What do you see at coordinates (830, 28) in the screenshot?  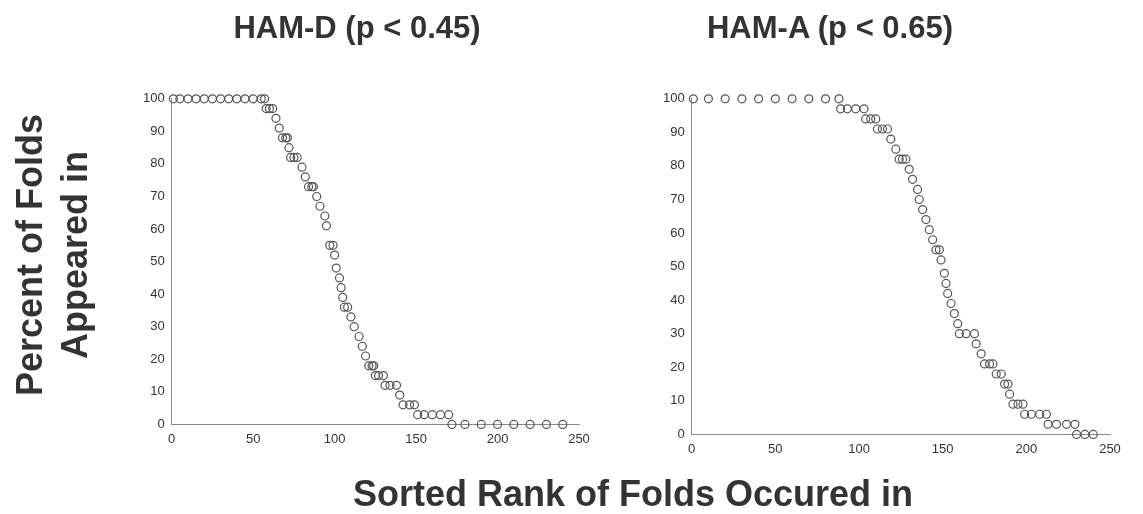 I see `chart-title: HAM-A (p < 0.65)` at bounding box center [830, 28].